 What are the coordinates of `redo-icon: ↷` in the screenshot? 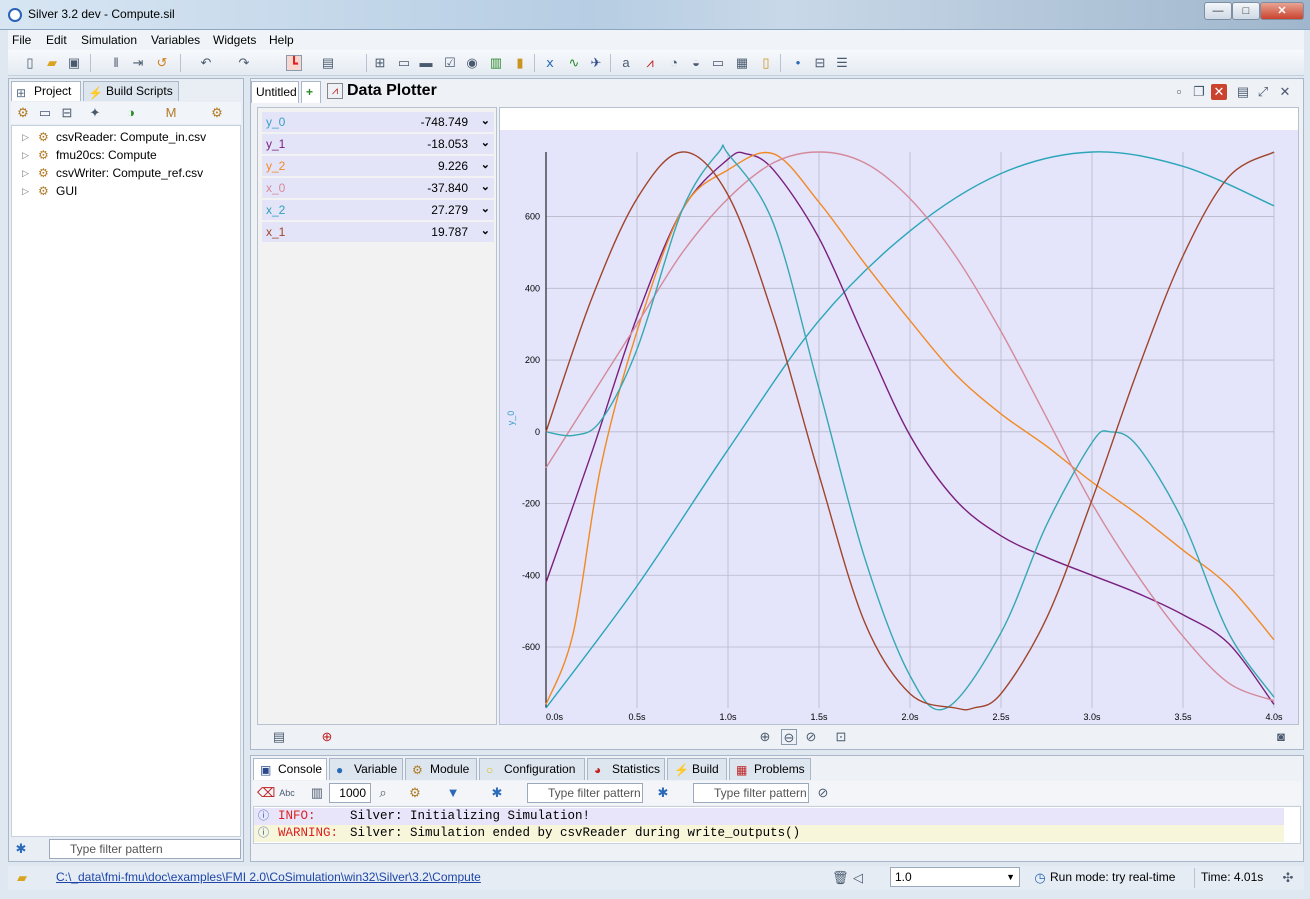 It's located at (244, 62).